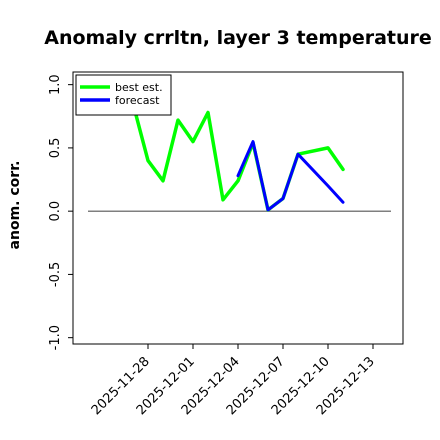 The width and height of the screenshot is (440, 440). What do you see at coordinates (238, 38) in the screenshot?
I see `chart-title: Anomaly crrltn, layer 3 temperature` at bounding box center [238, 38].